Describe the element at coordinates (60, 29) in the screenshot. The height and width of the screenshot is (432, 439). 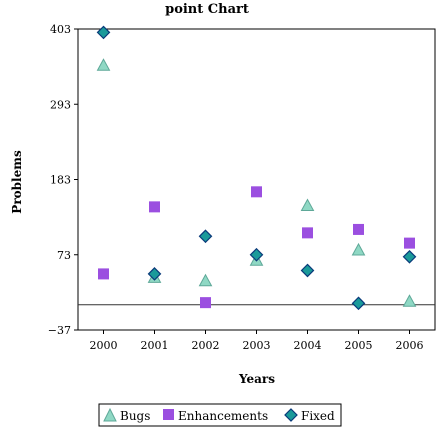
I see `y-tick-label: 403` at that location.